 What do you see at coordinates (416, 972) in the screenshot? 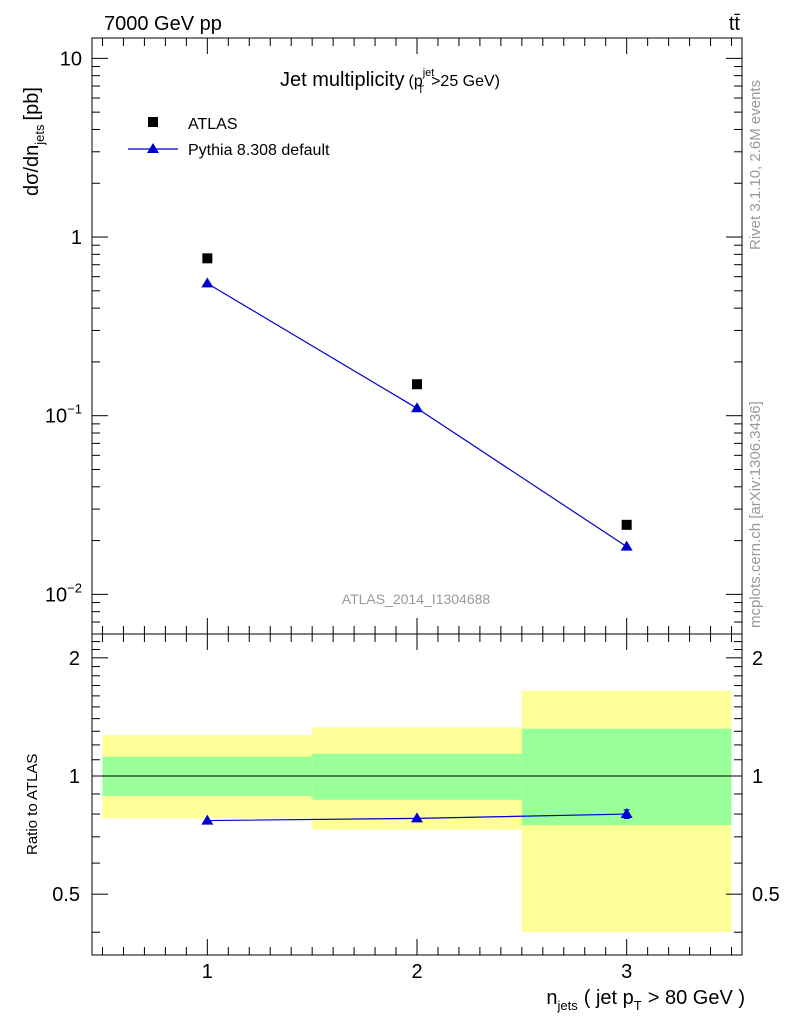
I see `x-tick-label: 2` at bounding box center [416, 972].